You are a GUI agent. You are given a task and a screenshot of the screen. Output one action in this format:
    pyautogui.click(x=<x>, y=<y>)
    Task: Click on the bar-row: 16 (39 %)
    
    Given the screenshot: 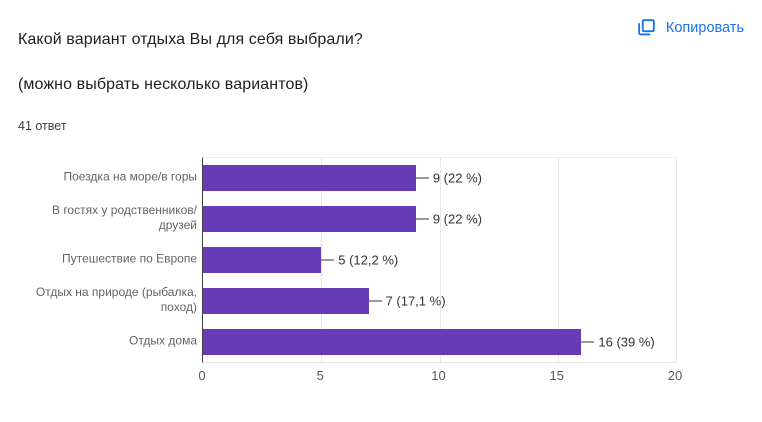 What is the action you would take?
    pyautogui.click(x=439, y=341)
    